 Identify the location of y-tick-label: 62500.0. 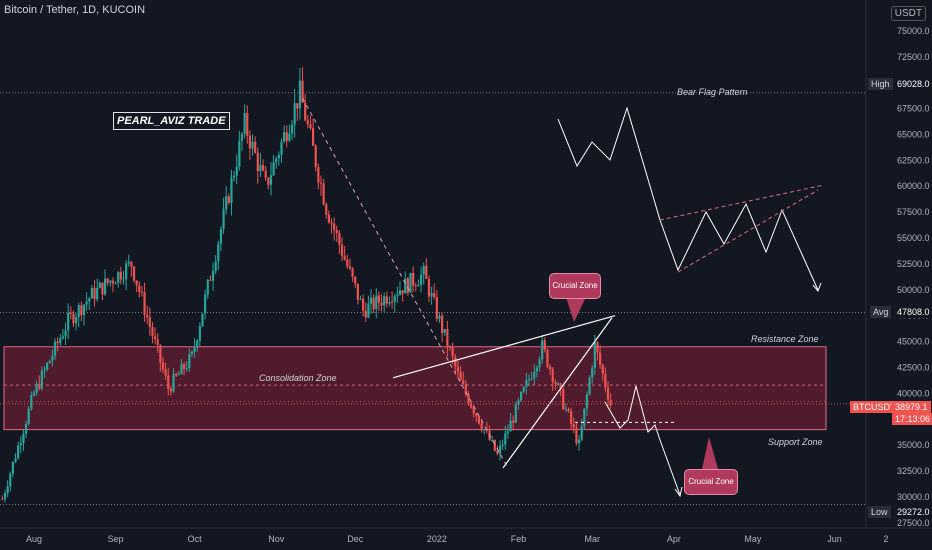
(913, 160).